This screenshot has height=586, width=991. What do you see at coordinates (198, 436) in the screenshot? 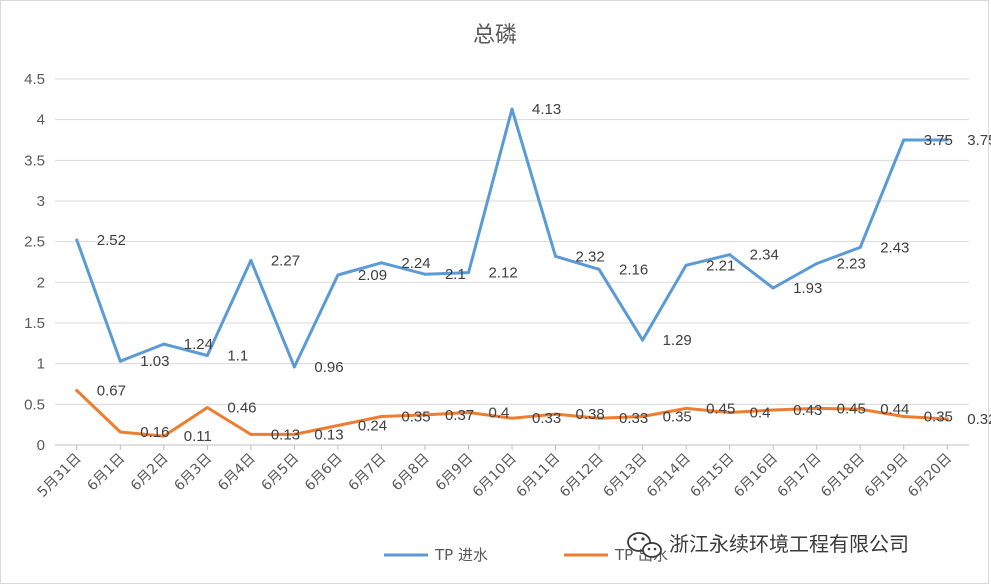
I see `data-label: 0.11` at bounding box center [198, 436].